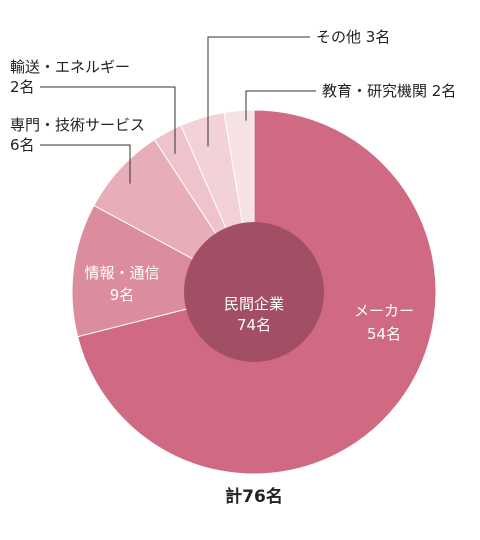  Describe the element at coordinates (22, 87) in the screenshot. I see `slice-value-transport-energy: 2名` at that location.